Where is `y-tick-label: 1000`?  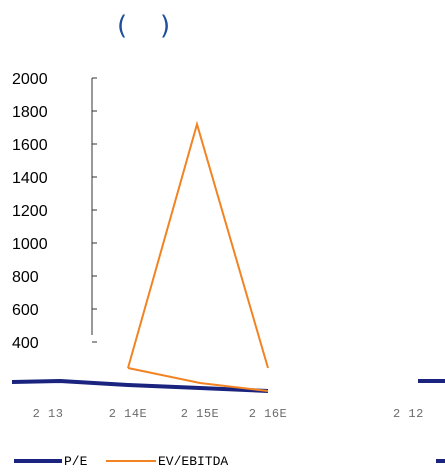
y-tick-label: 1000 is located at coordinates (30, 244).